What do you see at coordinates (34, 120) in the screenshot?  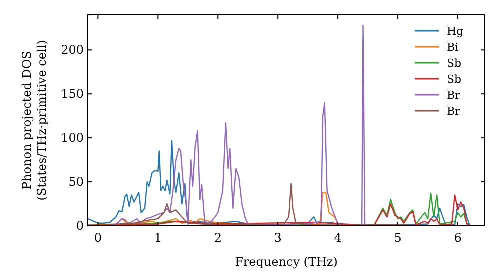 I see `y-axis-title: Phonon projected DOS (States/THz·primitive cell)` at bounding box center [34, 120].